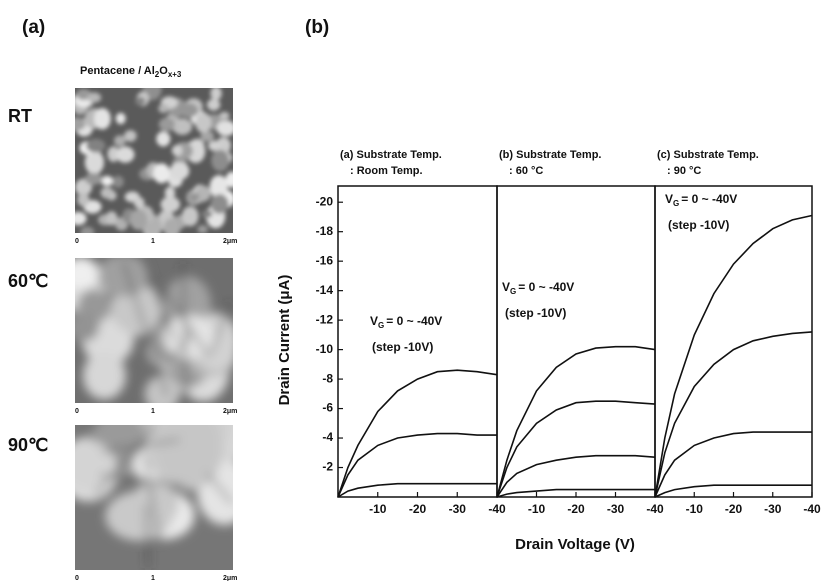 This screenshot has width=823, height=581. What do you see at coordinates (684, 171) in the screenshot?
I see `plot-subtitle: : 90 °C` at bounding box center [684, 171].